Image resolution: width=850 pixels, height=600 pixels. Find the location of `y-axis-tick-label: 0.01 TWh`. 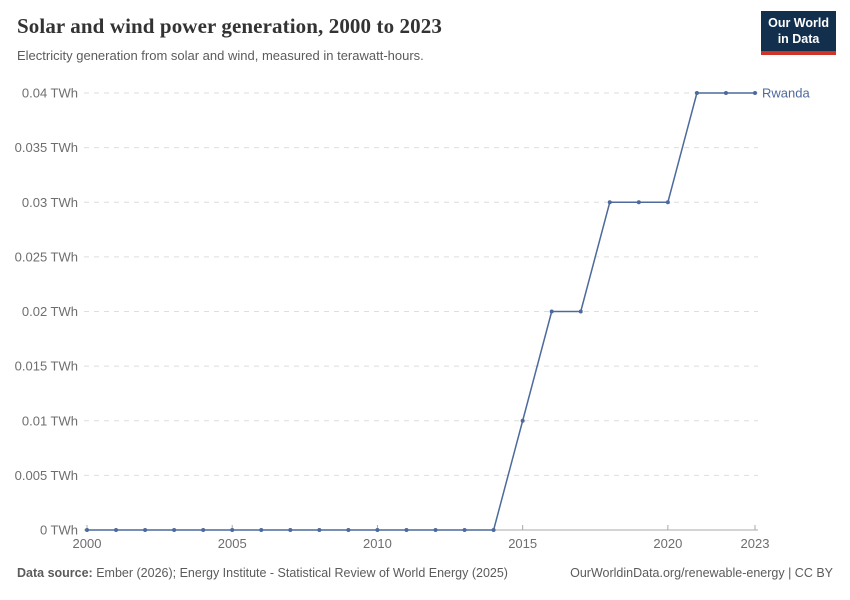

y-axis-tick-label: 0.01 TWh is located at coordinates (50, 420).